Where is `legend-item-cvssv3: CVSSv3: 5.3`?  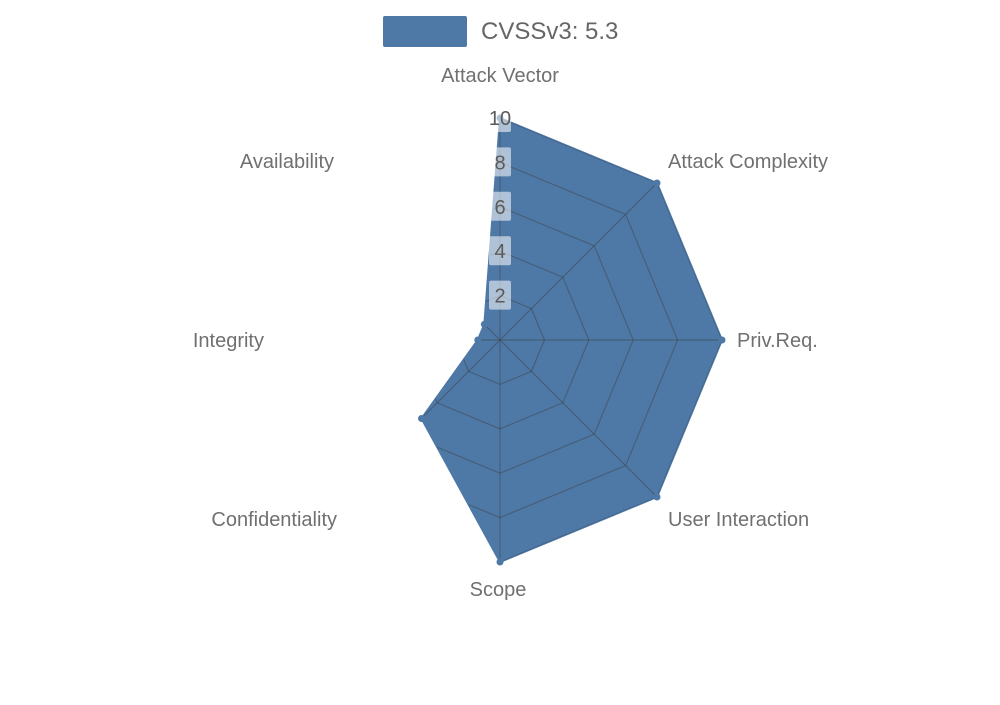
legend-item-cvssv3: CVSSv3: 5.3 is located at coordinates (500, 31).